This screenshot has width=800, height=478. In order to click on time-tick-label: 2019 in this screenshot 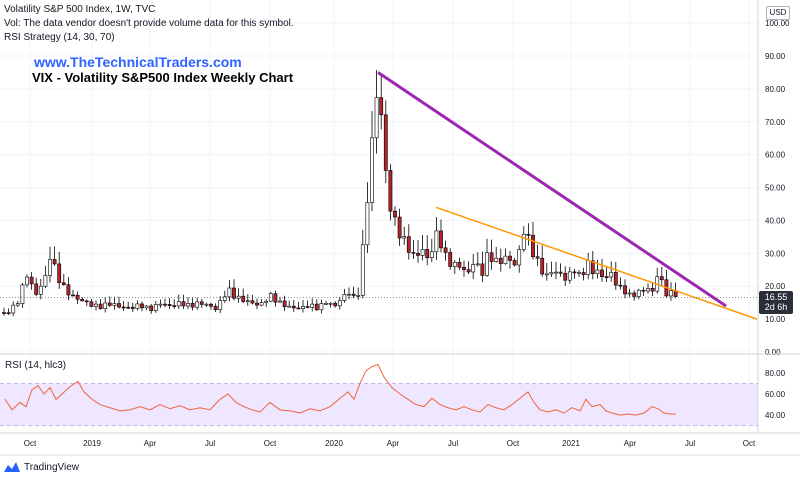, I will do `click(92, 443)`.